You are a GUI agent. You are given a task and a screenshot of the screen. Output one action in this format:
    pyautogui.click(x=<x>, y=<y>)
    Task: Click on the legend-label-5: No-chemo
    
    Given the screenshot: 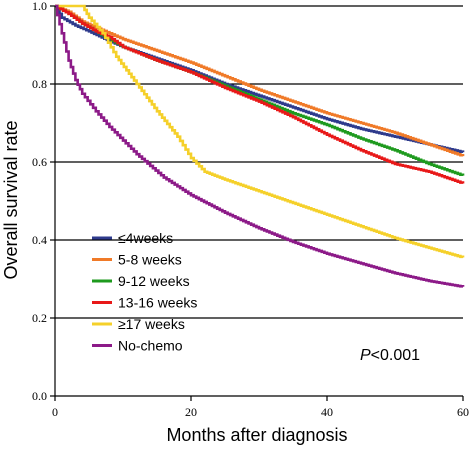 What is the action you would take?
    pyautogui.click(x=150, y=346)
    